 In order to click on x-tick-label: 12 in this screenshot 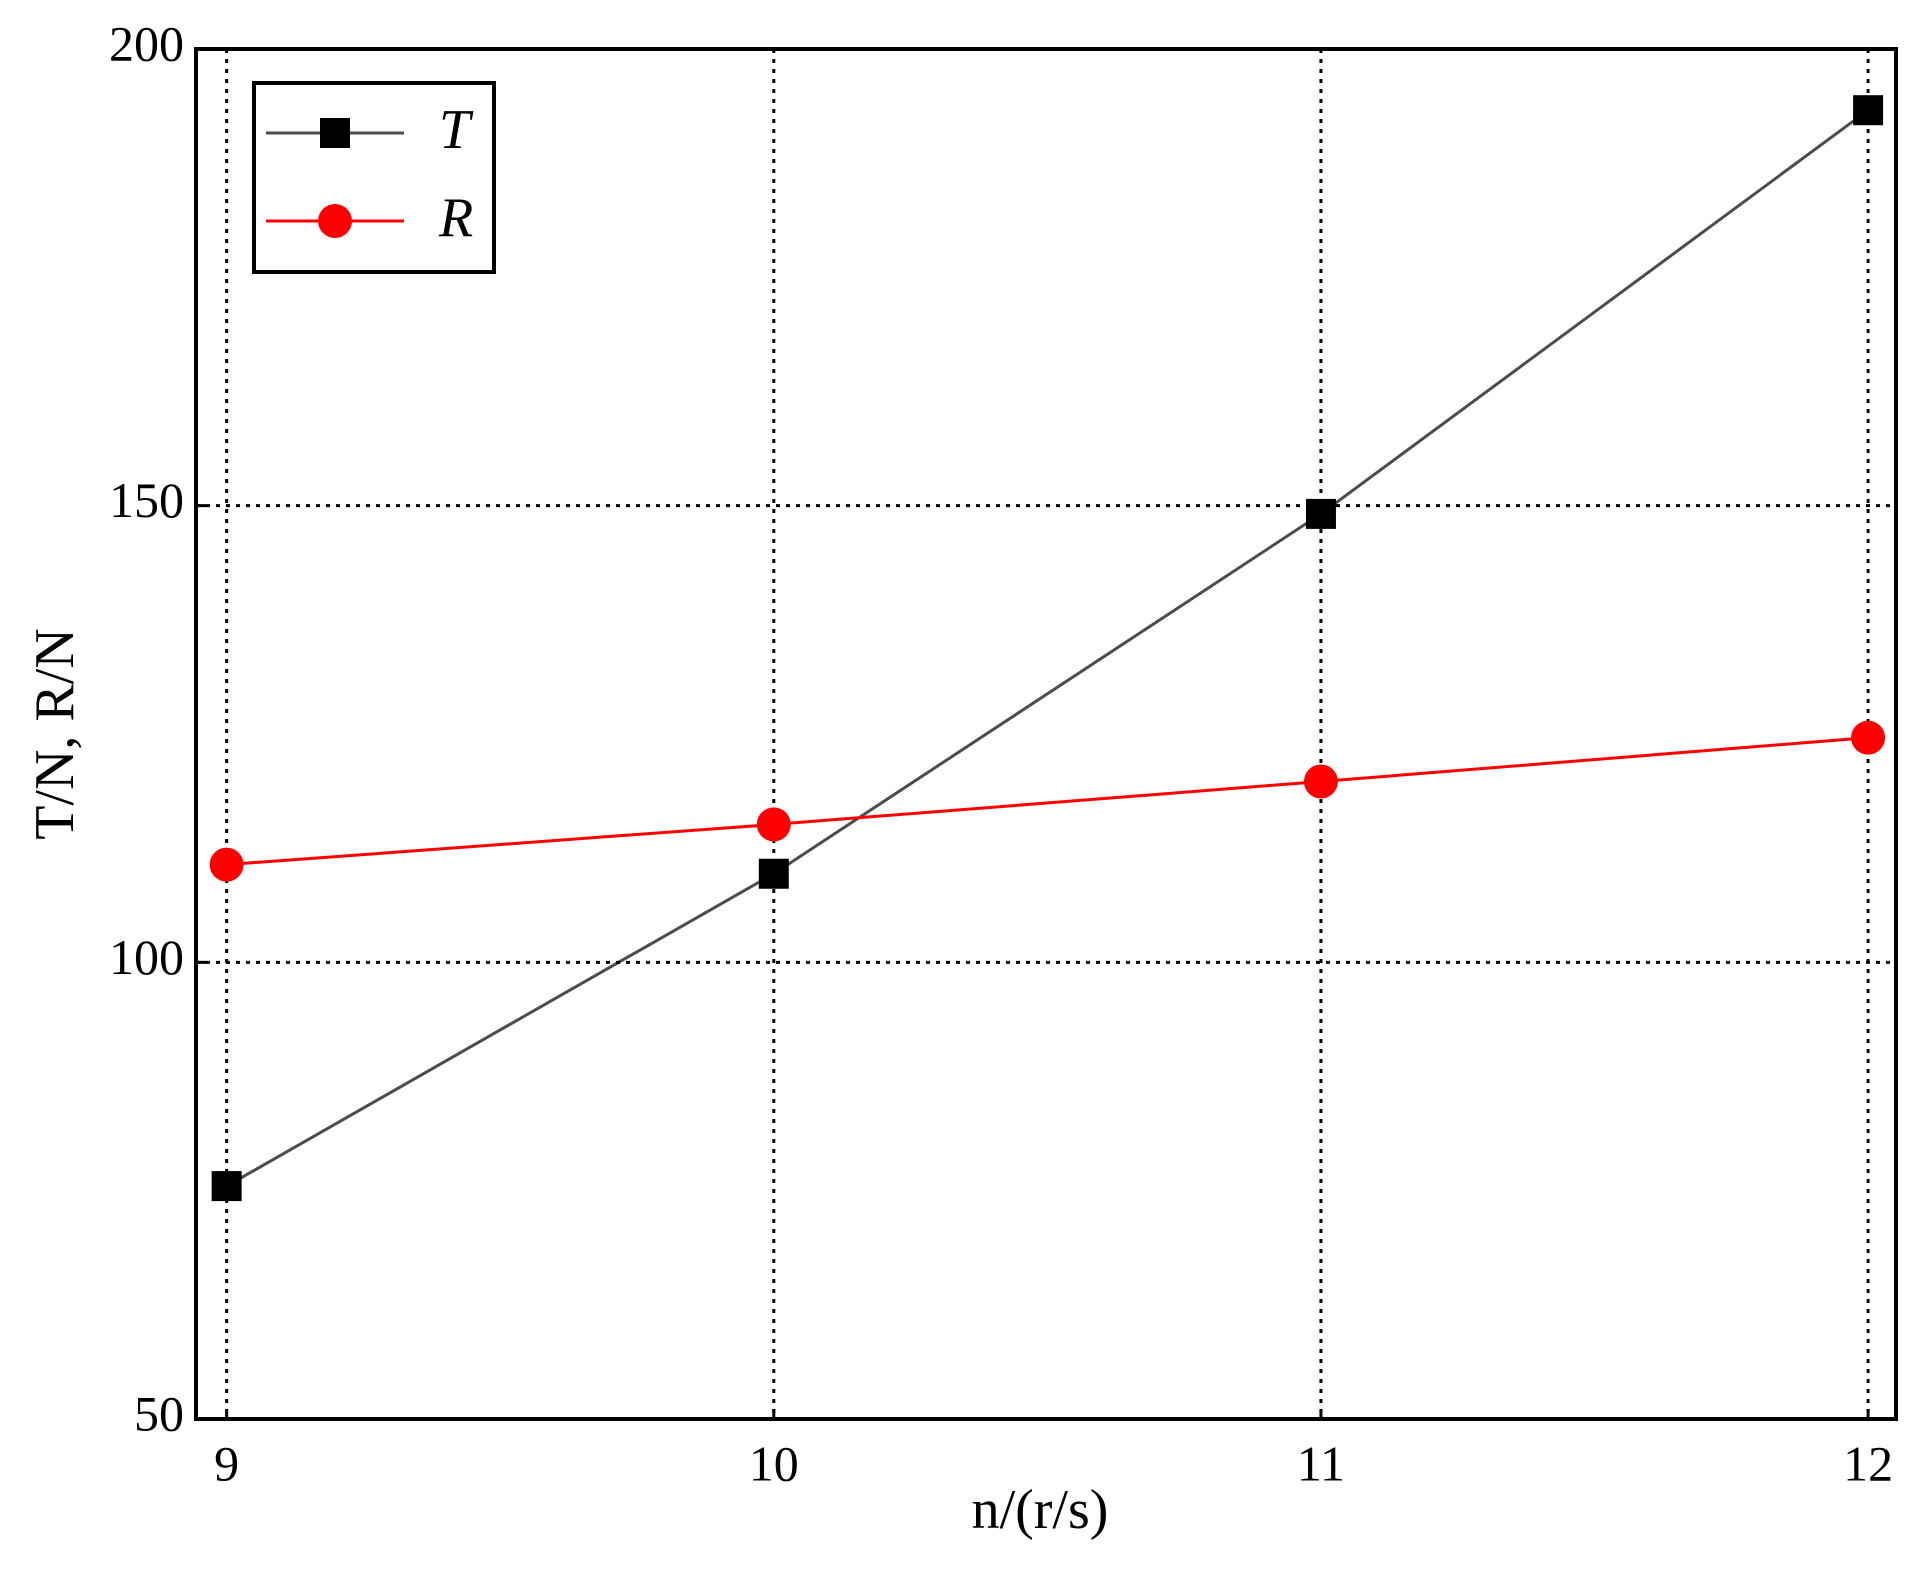, I will do `click(1868, 1463)`.